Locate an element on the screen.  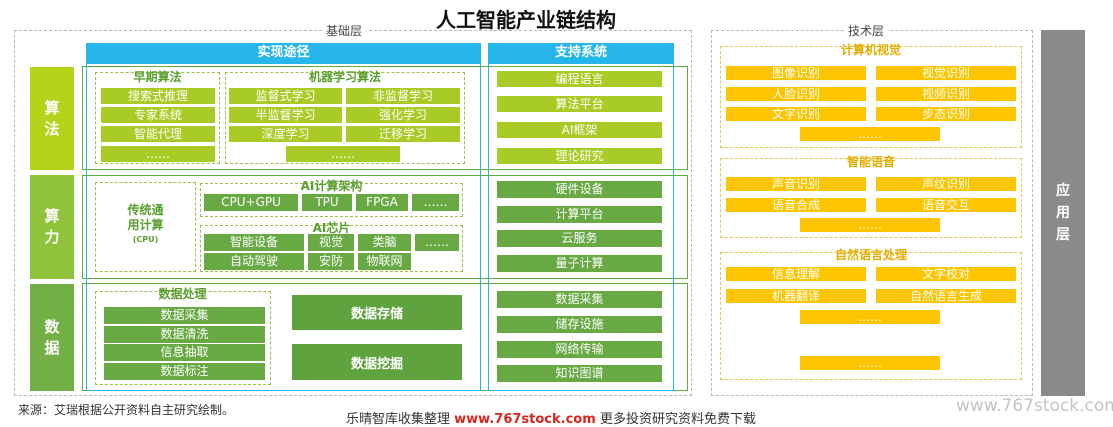
speech-item: 声纹识别 is located at coordinates (946, 184).